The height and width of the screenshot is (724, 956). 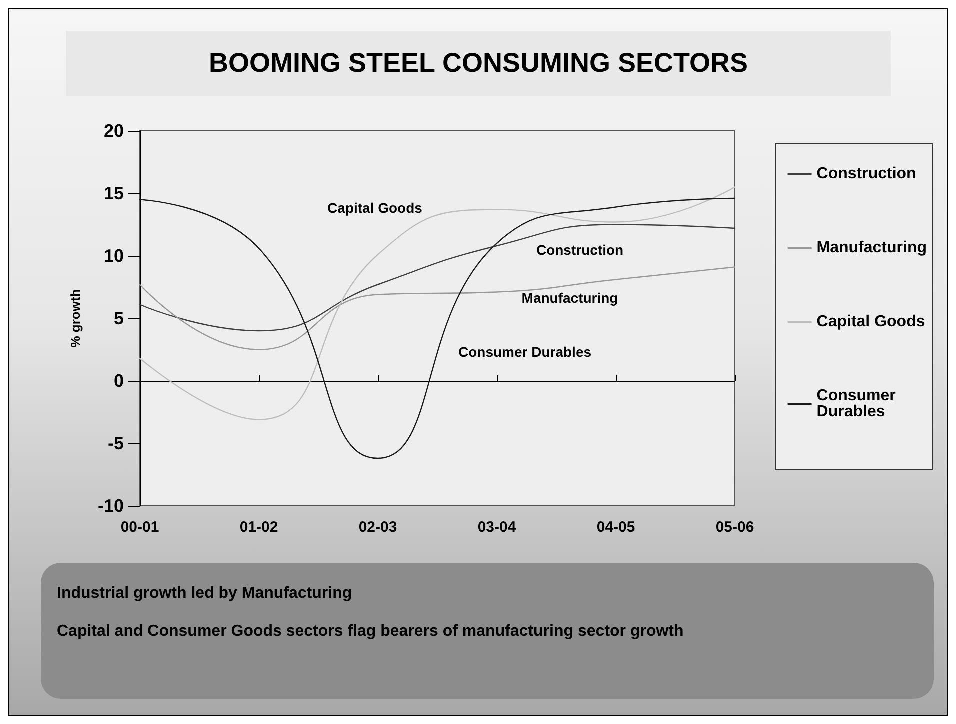 I want to click on legend-label: Manufacturing, so click(x=871, y=248).